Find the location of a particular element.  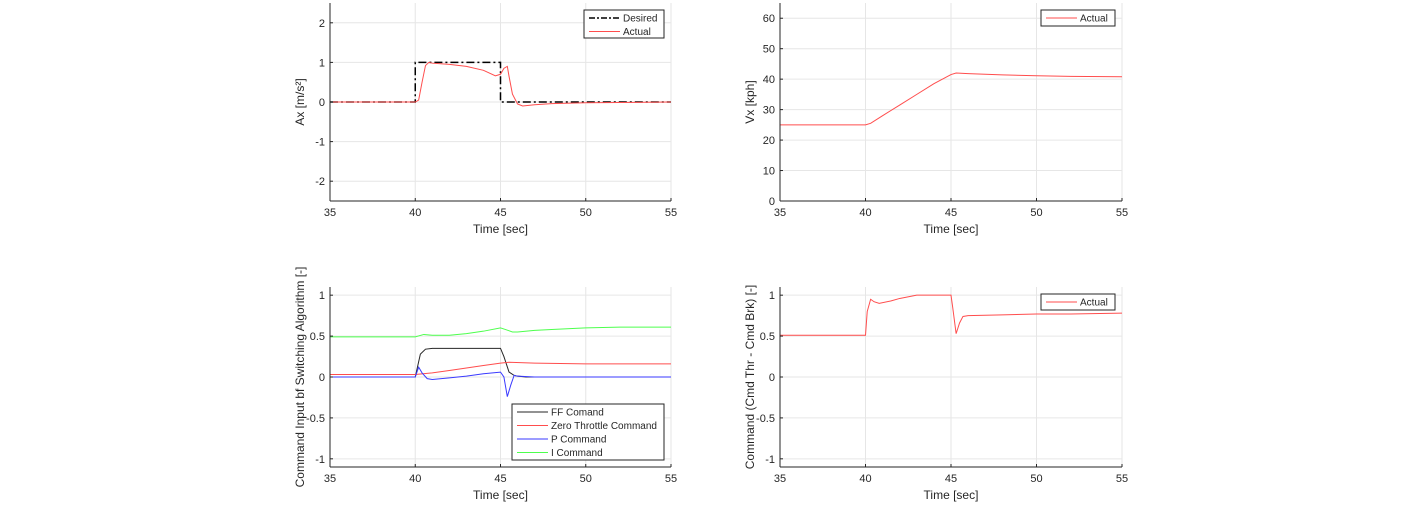

series-line-i-command is located at coordinates (500, 332).